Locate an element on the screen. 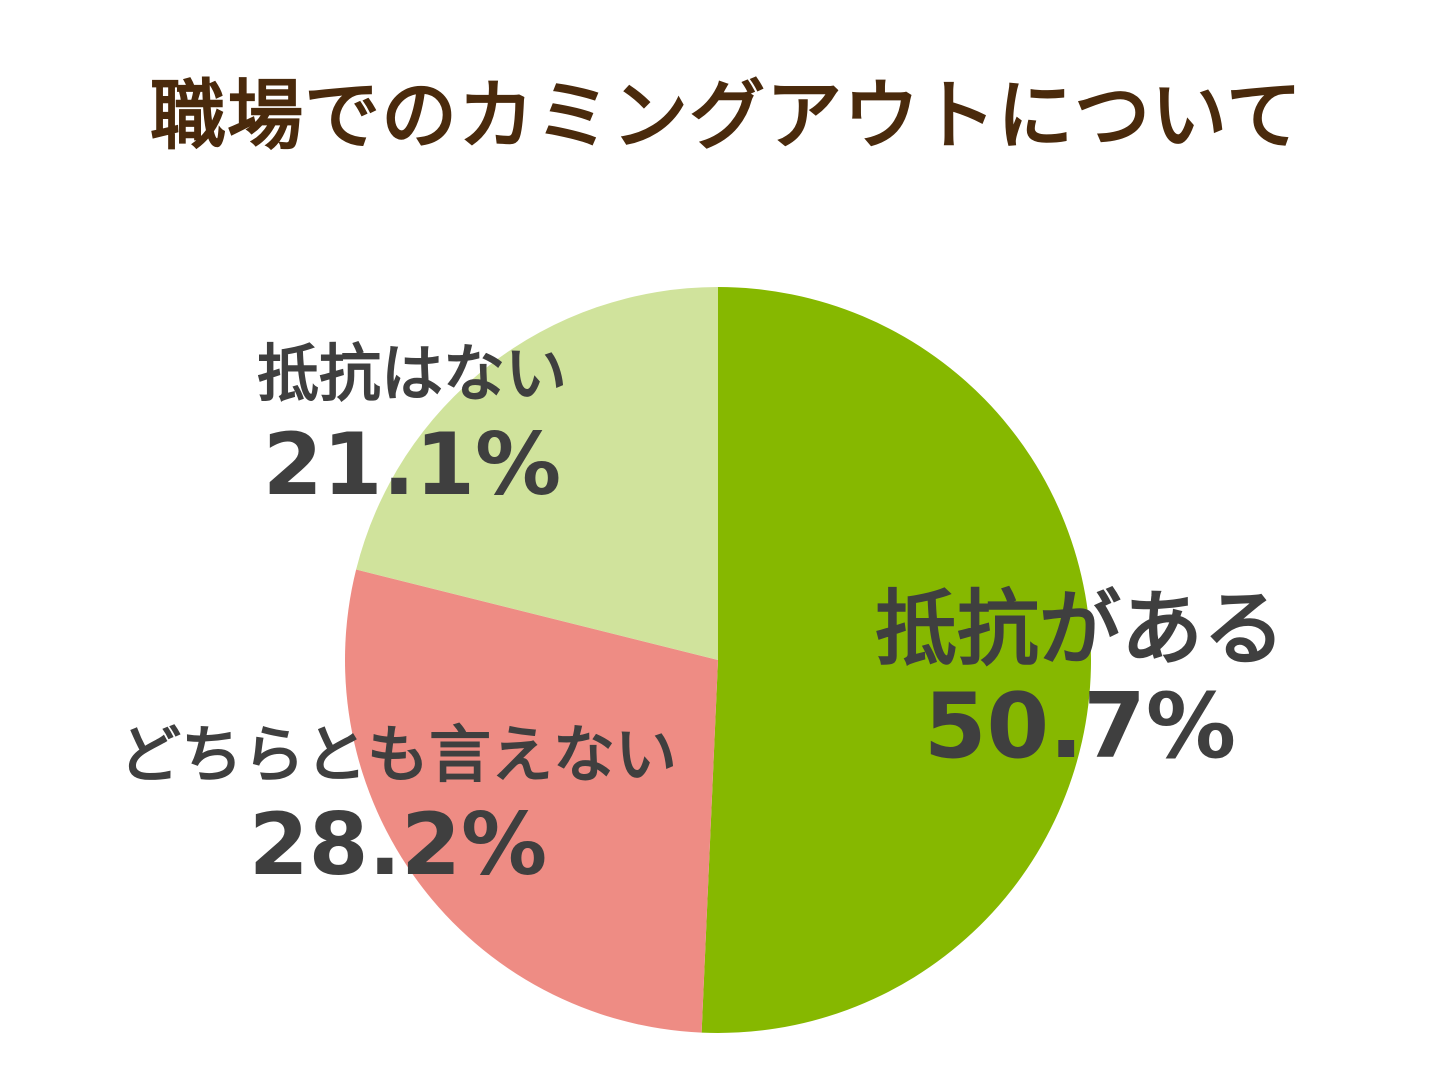 The image size is (1453, 1090). chart-title: 職場でのカミングアウトについて is located at coordinates (726, 115).